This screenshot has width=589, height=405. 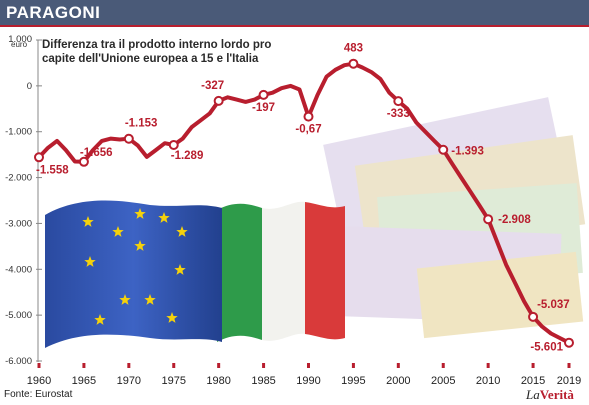 I want to click on x-tick-label: 1975, so click(x=174, y=381).